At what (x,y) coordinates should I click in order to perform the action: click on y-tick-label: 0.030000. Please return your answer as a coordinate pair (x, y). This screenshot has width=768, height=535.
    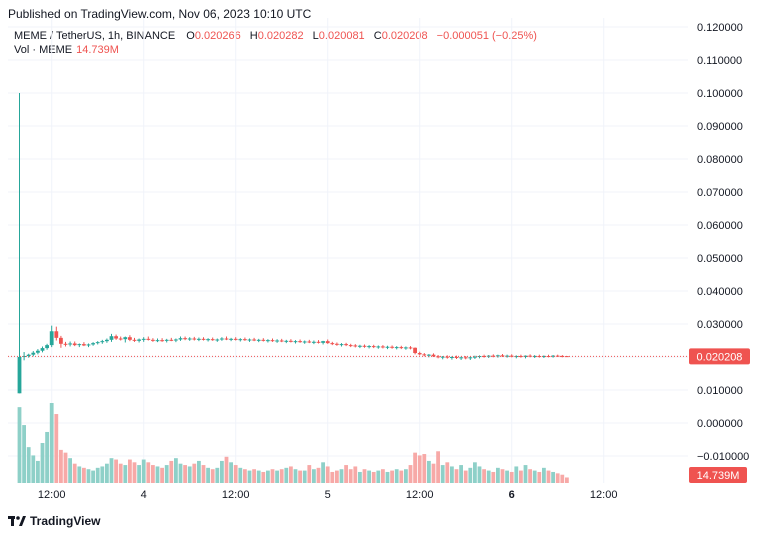
    Looking at the image, I should click on (720, 325).